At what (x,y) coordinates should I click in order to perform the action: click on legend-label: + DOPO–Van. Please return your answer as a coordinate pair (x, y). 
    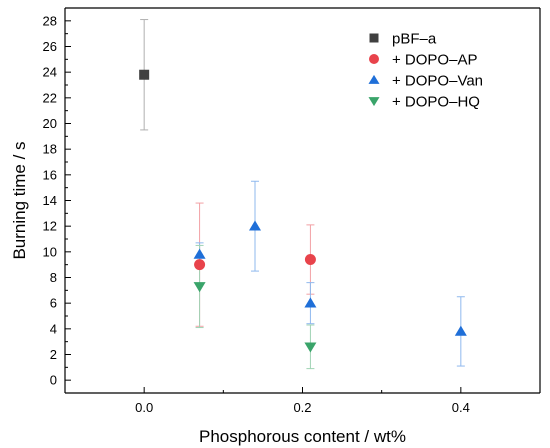
    Looking at the image, I should click on (437, 81).